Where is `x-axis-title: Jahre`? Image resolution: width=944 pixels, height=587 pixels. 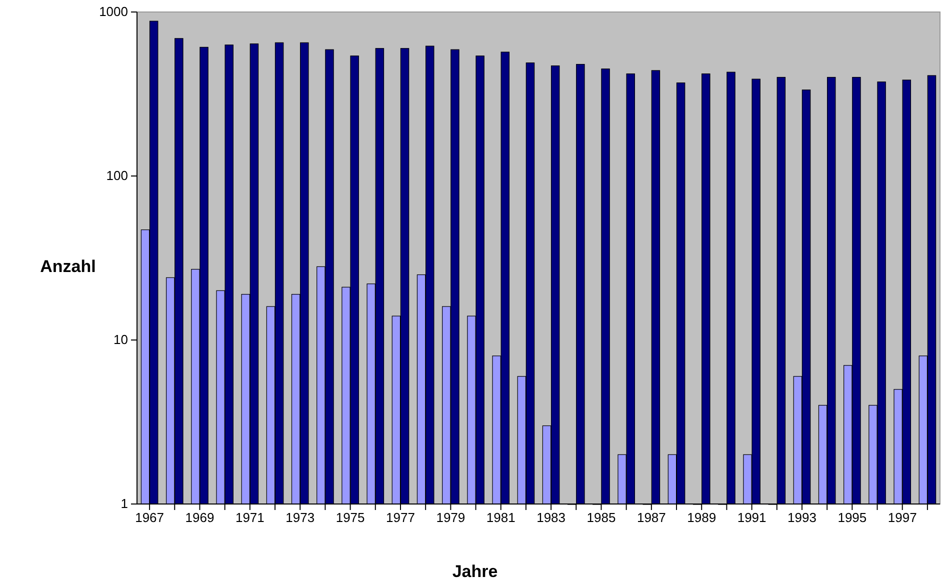 x-axis-title: Jahre is located at coordinates (475, 571).